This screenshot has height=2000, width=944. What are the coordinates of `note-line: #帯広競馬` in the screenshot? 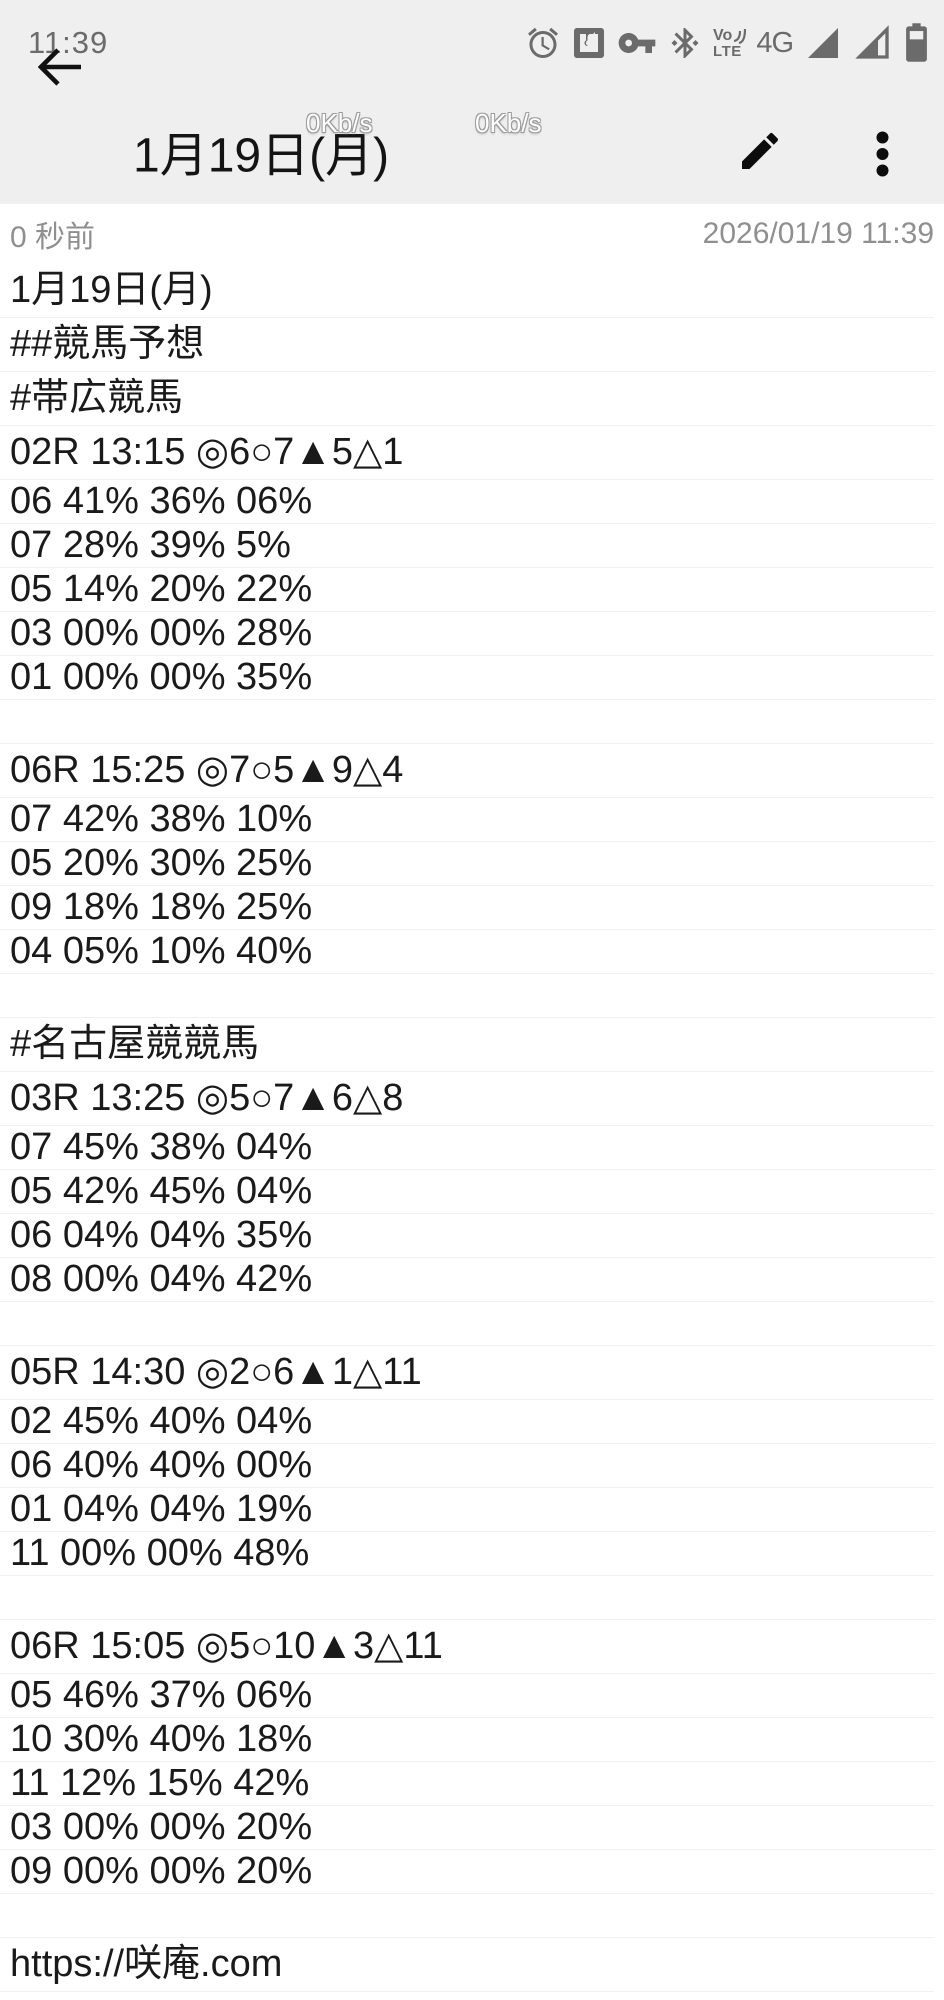 It's located at (467, 399).